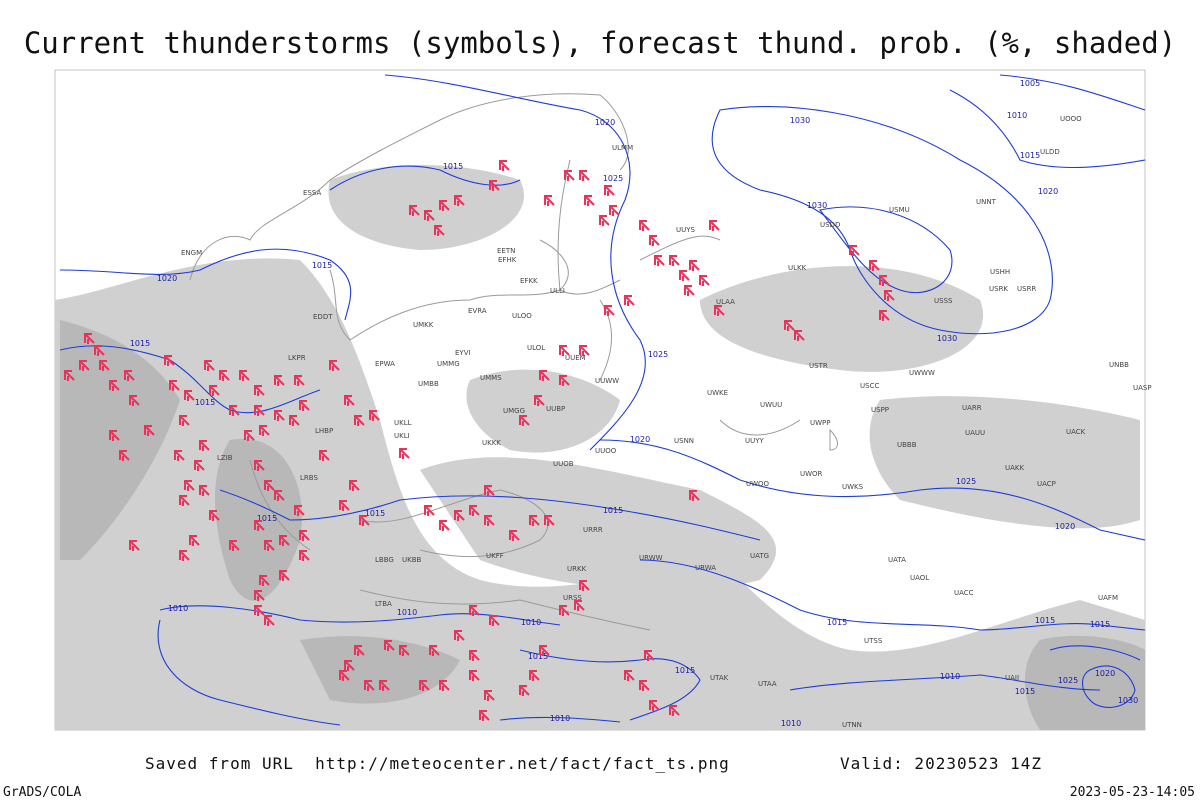 Image resolution: width=1200 pixels, height=800 pixels. What do you see at coordinates (1071, 119) in the screenshot?
I see `station-label: UOOO` at bounding box center [1071, 119].